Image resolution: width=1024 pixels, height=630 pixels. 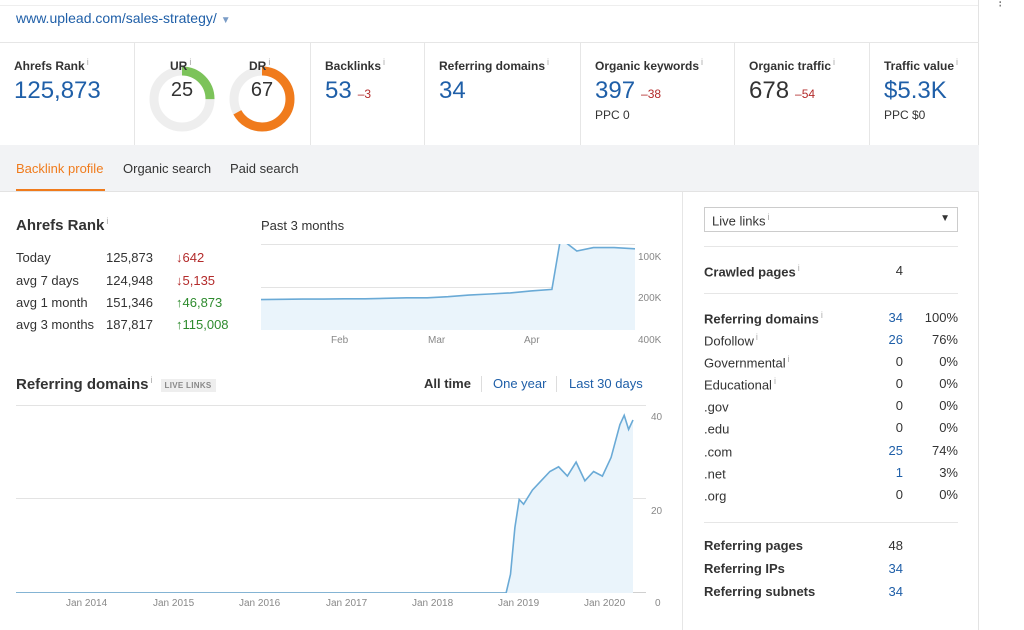 I want to click on range-last-30-days: Last 30 days, so click(x=606, y=383).